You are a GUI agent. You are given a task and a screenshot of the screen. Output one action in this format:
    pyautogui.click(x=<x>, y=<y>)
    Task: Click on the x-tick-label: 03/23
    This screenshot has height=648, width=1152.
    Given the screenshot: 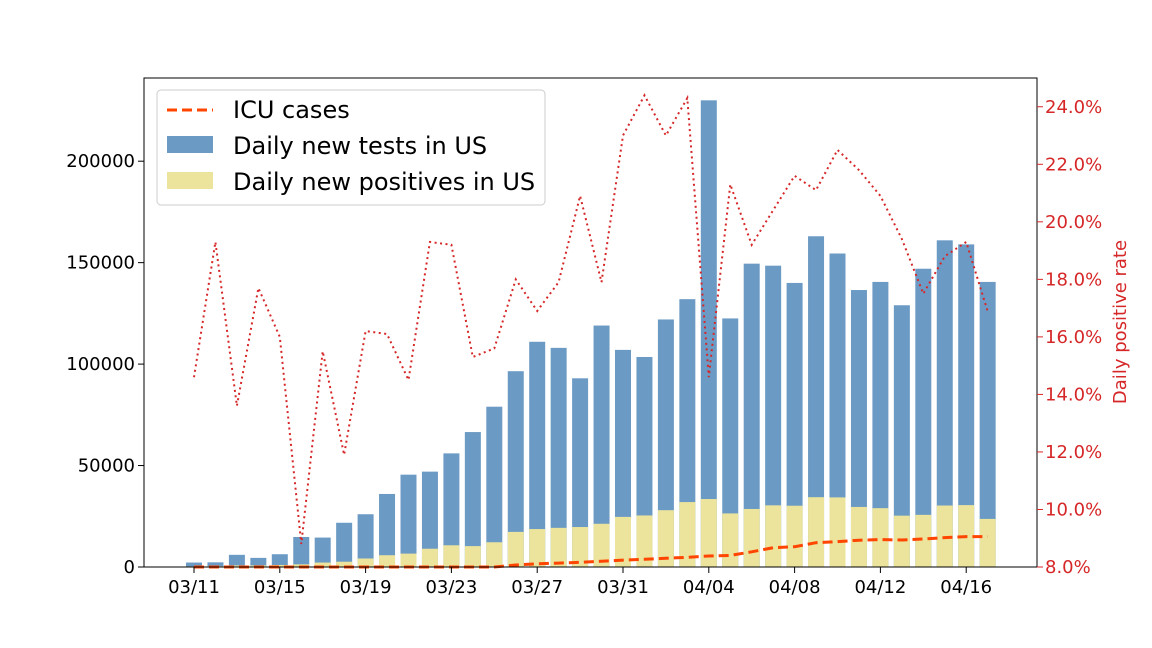 What is the action you would take?
    pyautogui.click(x=451, y=587)
    